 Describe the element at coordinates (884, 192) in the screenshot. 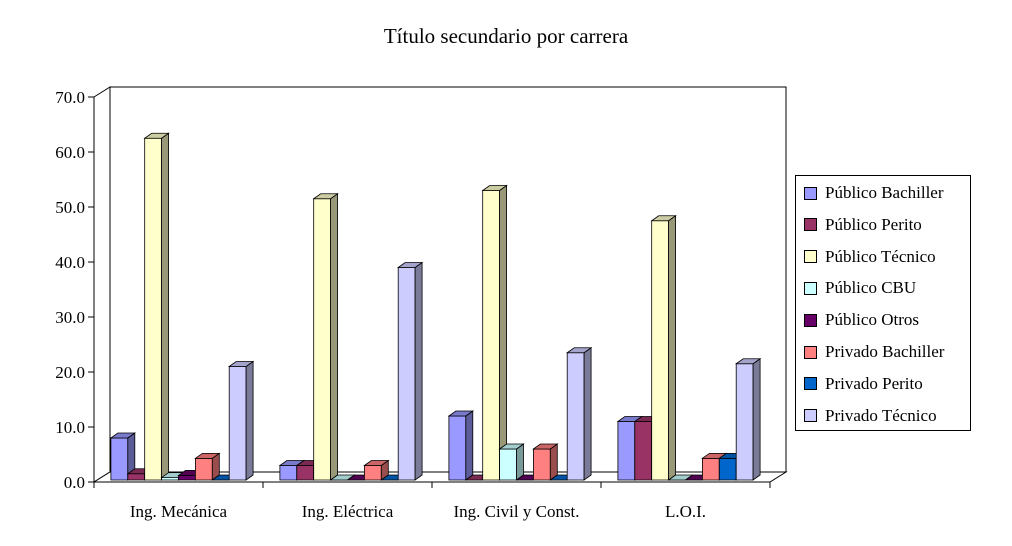

I see `legend-label: Público Bachiller` at that location.